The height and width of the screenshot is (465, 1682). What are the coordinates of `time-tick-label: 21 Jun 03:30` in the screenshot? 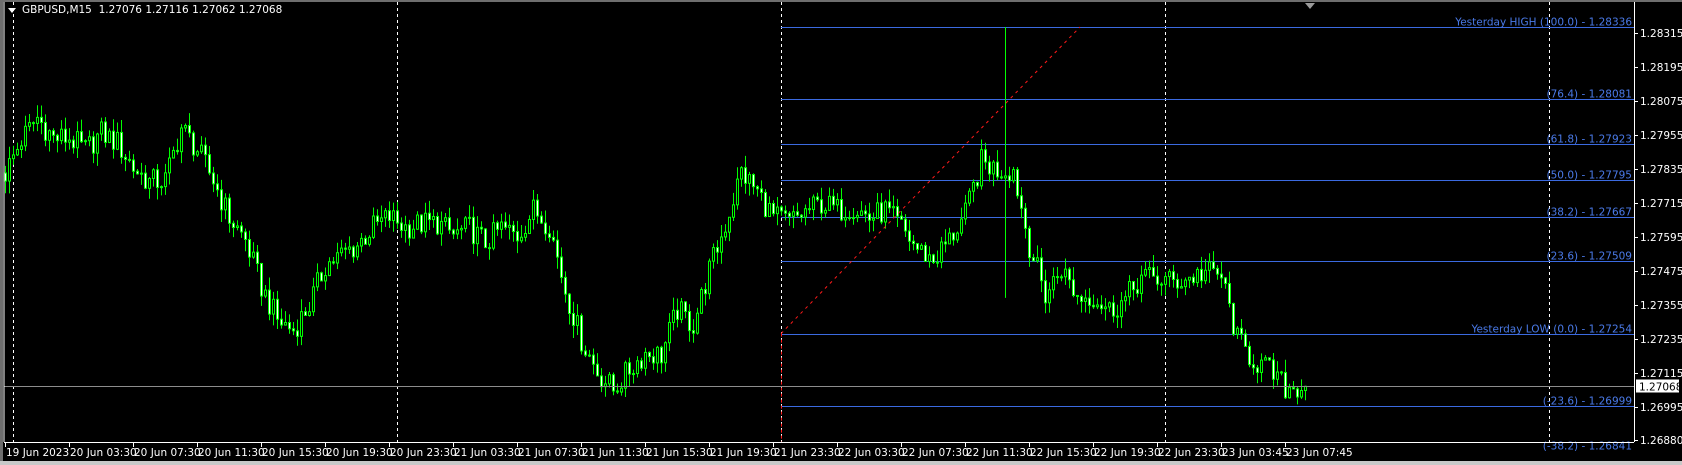 It's located at (487, 453).